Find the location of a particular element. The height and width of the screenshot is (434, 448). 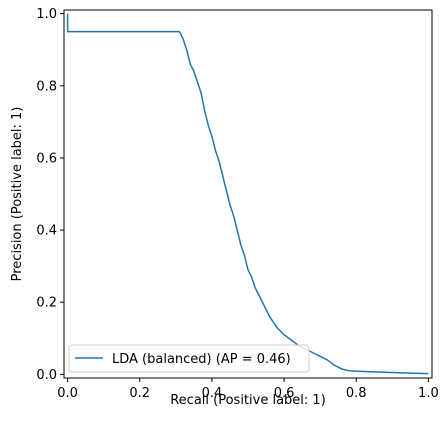

y-axis-label: Precision (Positive label: 1) is located at coordinates (17, 194).